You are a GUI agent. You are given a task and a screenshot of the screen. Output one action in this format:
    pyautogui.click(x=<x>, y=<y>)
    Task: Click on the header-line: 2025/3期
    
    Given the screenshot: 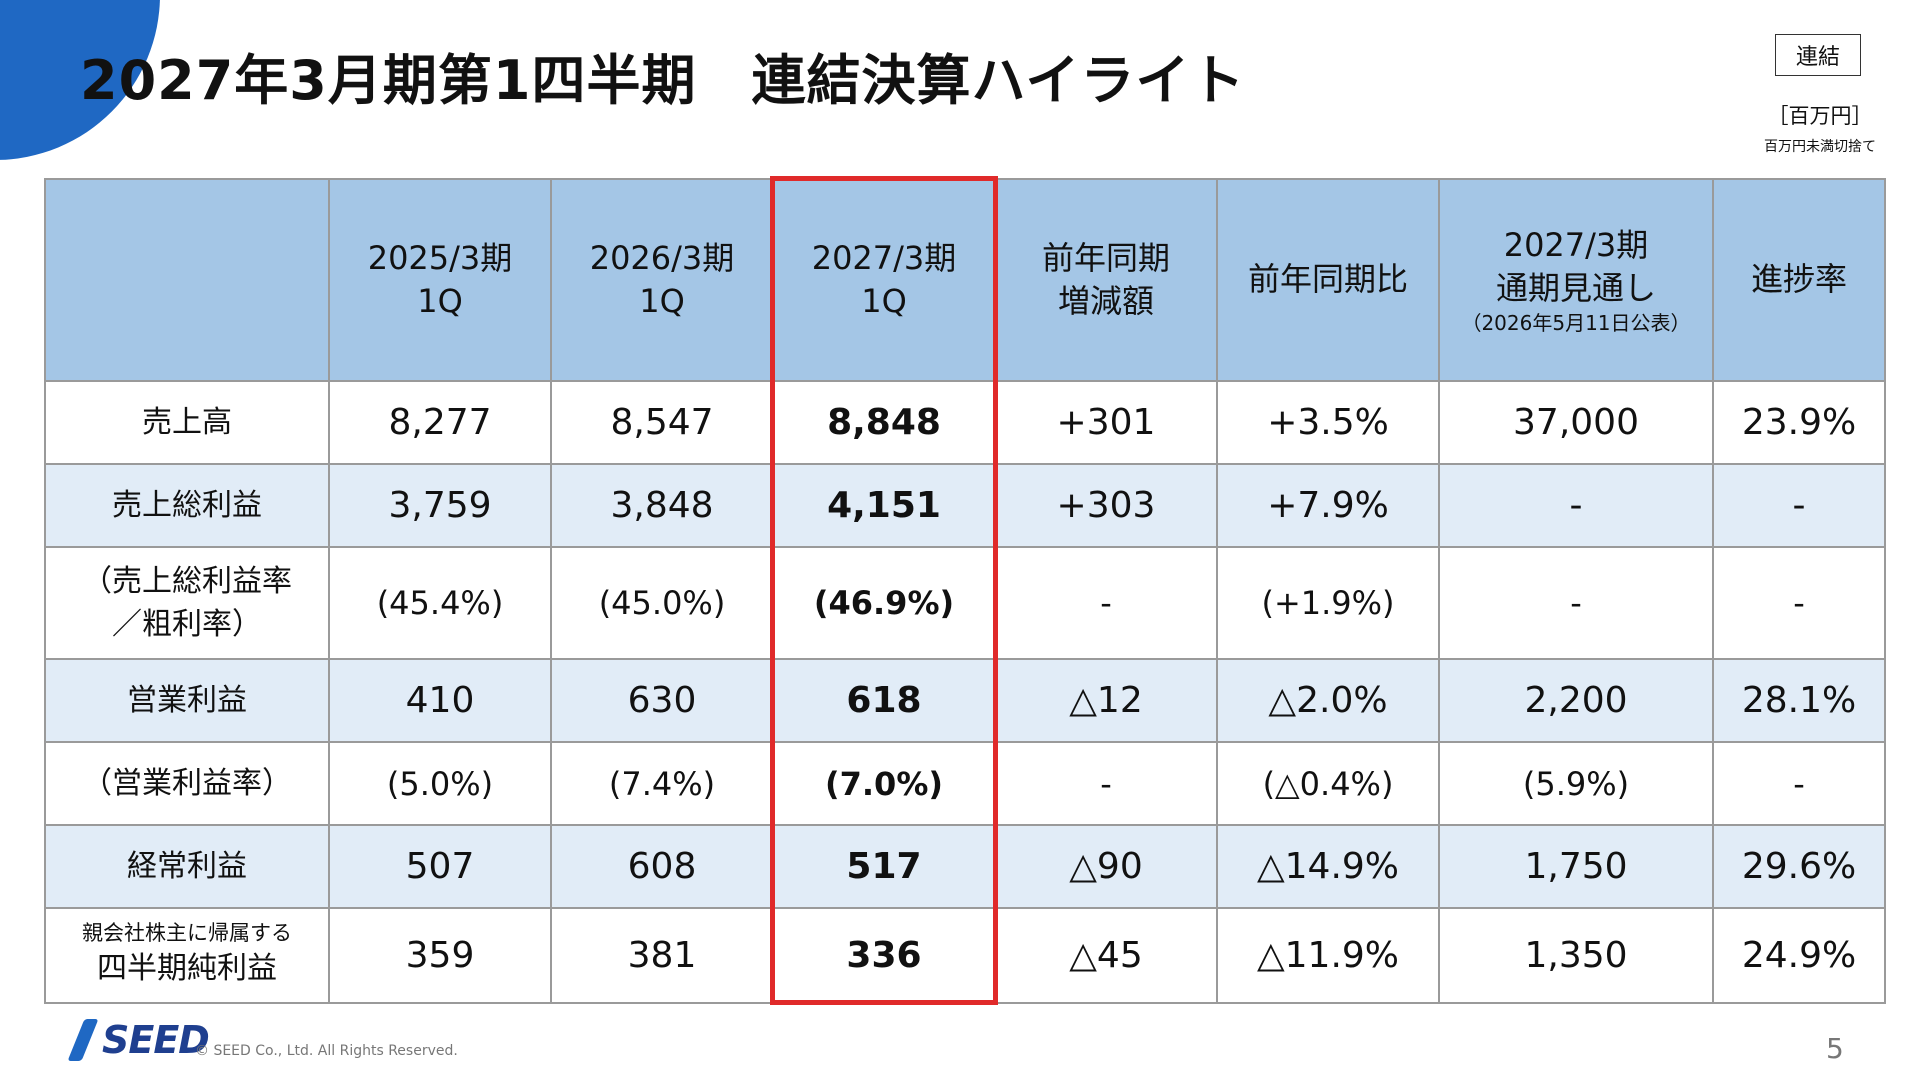 What is the action you would take?
    pyautogui.click(x=440, y=257)
    